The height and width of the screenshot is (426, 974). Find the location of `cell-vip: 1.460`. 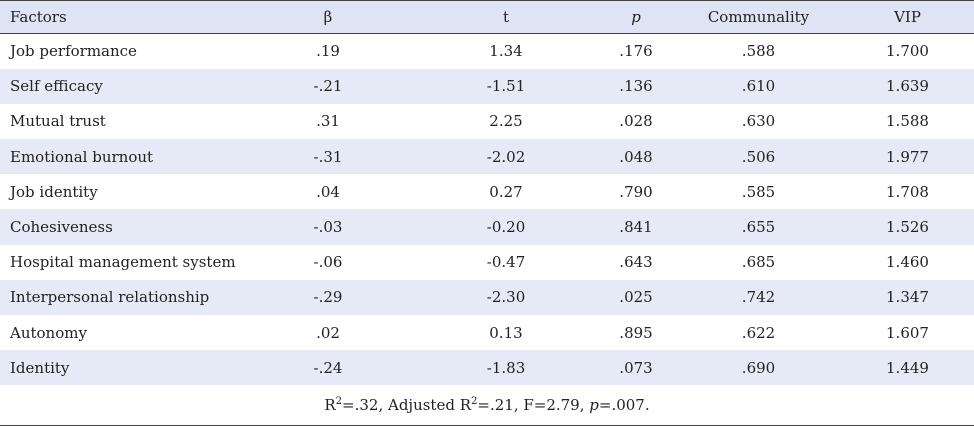

cell-vip: 1.460 is located at coordinates (907, 262).